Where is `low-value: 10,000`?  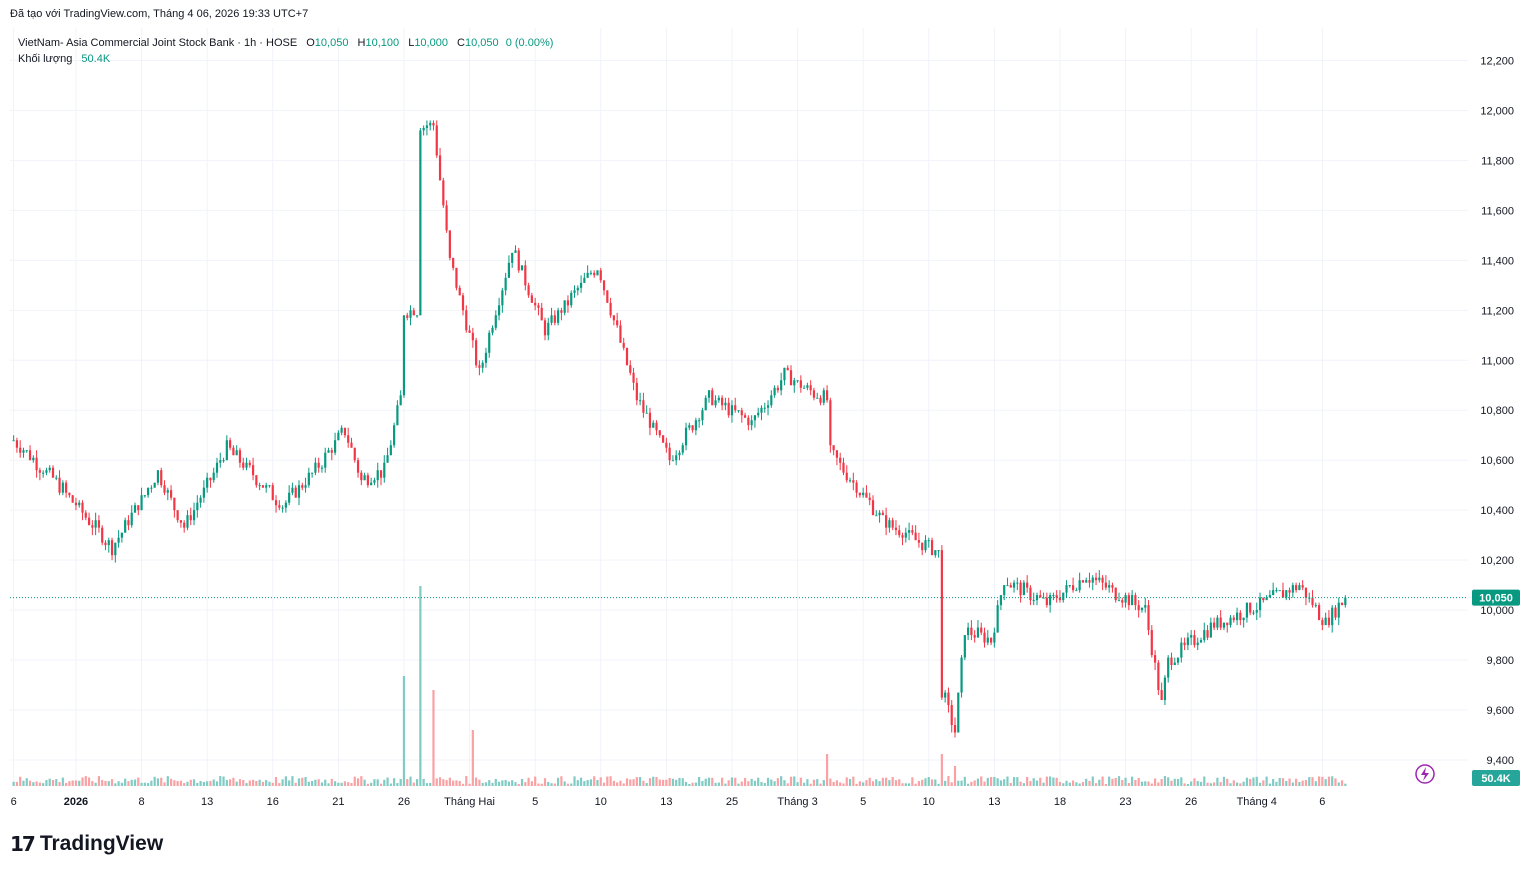
low-value: 10,000 is located at coordinates (431, 43).